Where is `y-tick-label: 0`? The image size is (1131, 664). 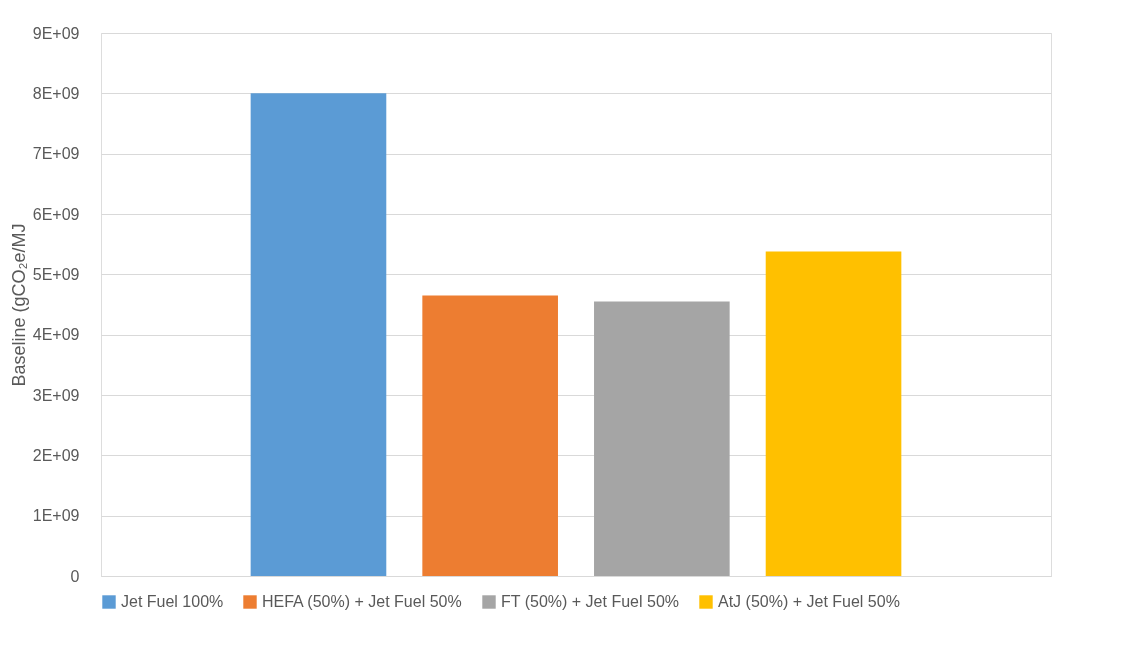
y-tick-label: 0 is located at coordinates (75, 576).